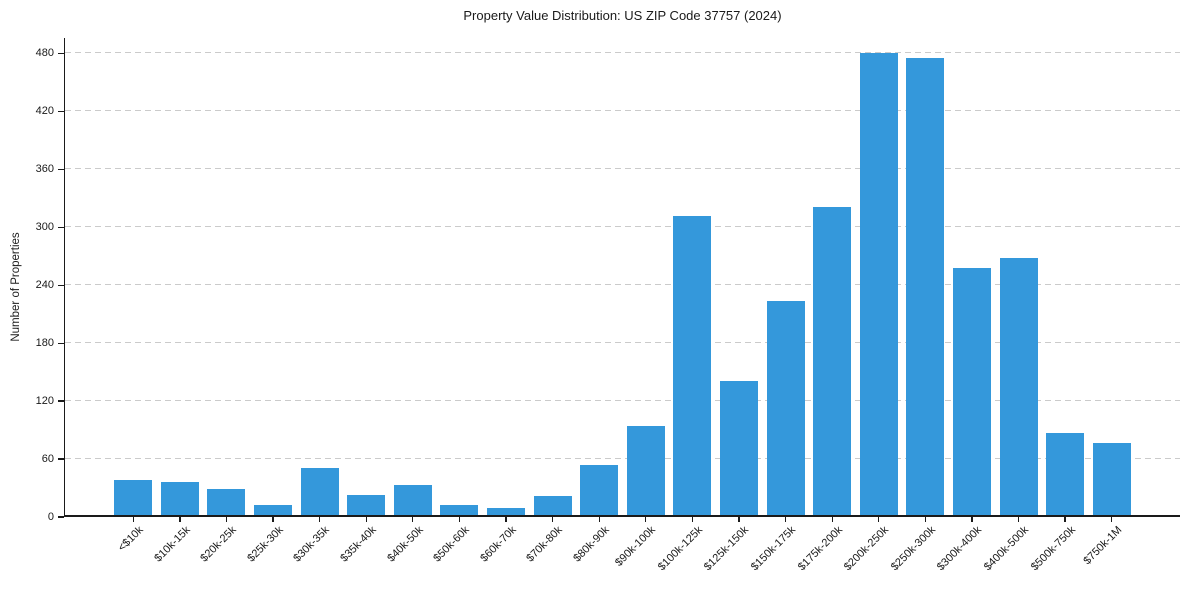  I want to click on y-axis-label: Number of Properties, so click(16, 287).